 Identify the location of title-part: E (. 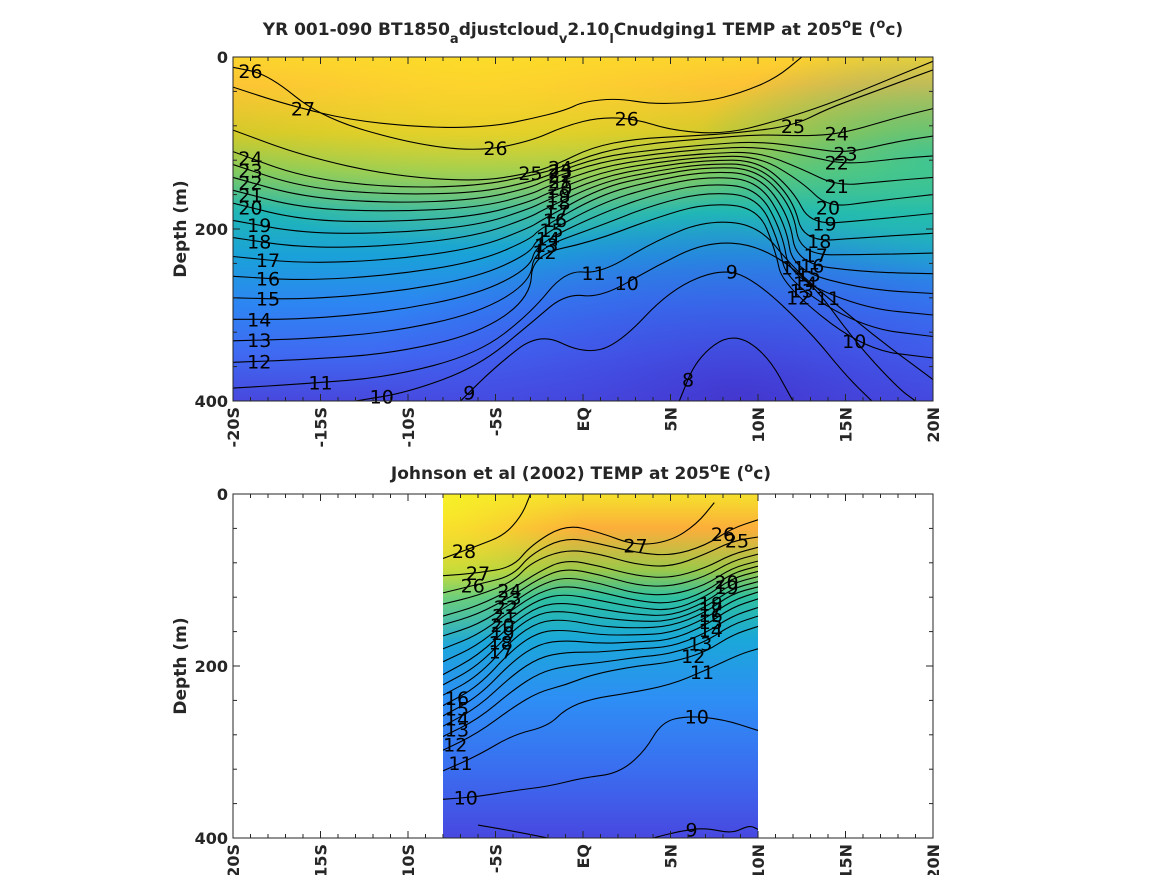
(863, 30).